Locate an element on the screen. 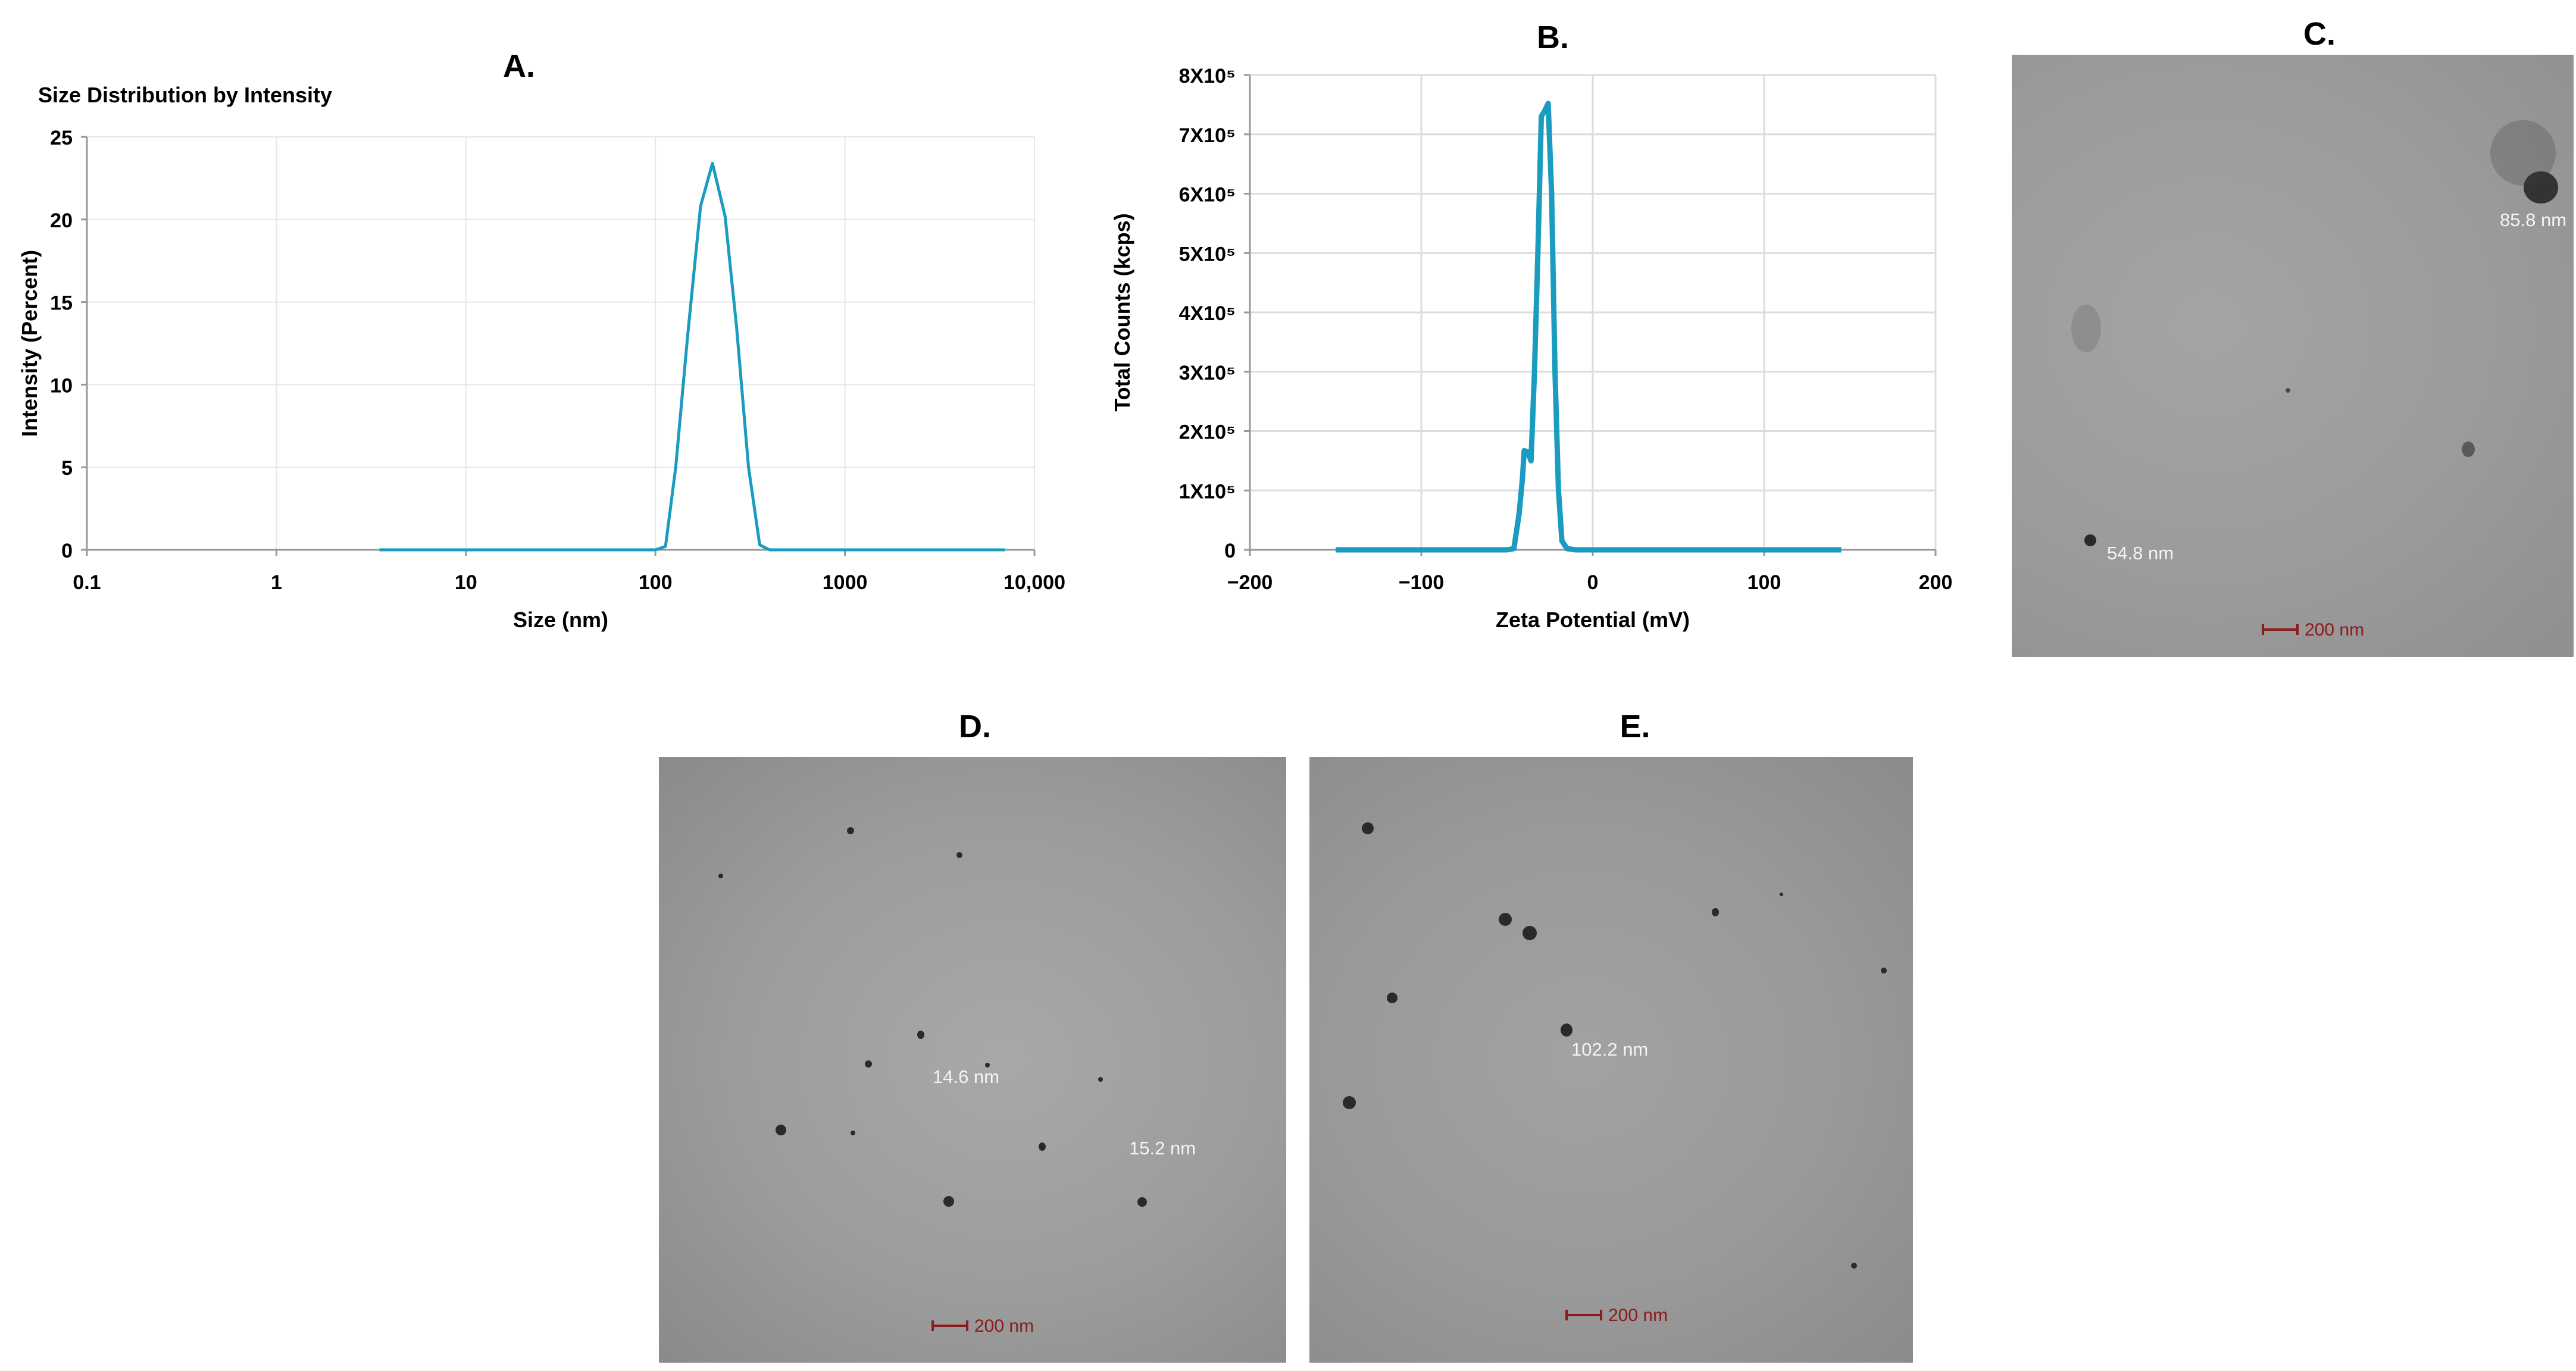 The height and width of the screenshot is (1371, 2576). y-tick-label: 6X10⁵ is located at coordinates (1207, 195).